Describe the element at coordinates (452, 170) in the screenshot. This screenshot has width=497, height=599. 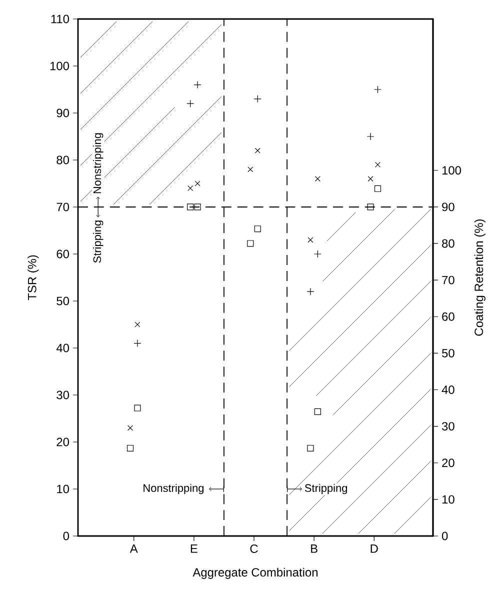
I see `y2-tick-label: 100` at that location.